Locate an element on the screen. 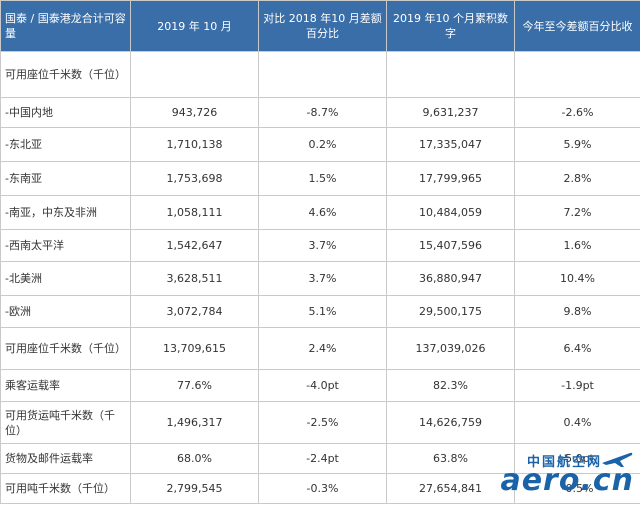 The width and height of the screenshot is (640, 505). month-value: 3,628,511 is located at coordinates (194, 278).